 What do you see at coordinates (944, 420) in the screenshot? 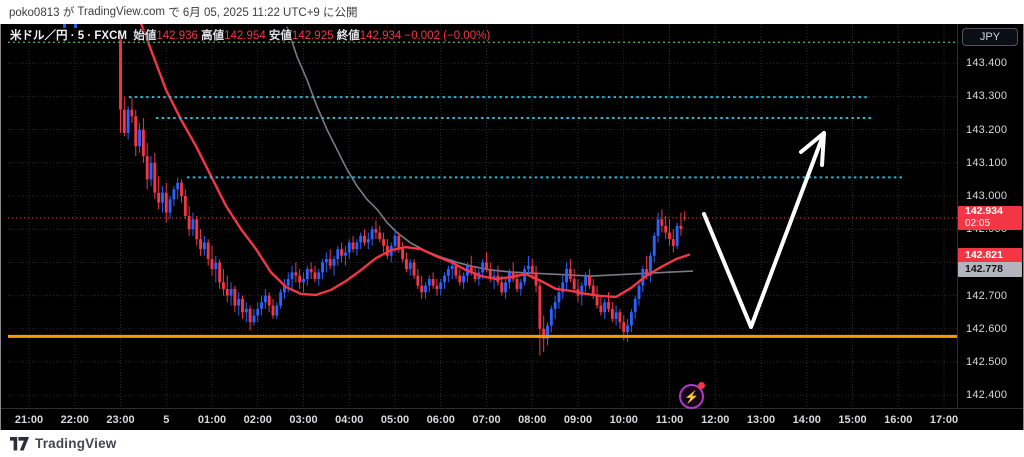
I see `time-tick-label: 17:00` at bounding box center [944, 420].